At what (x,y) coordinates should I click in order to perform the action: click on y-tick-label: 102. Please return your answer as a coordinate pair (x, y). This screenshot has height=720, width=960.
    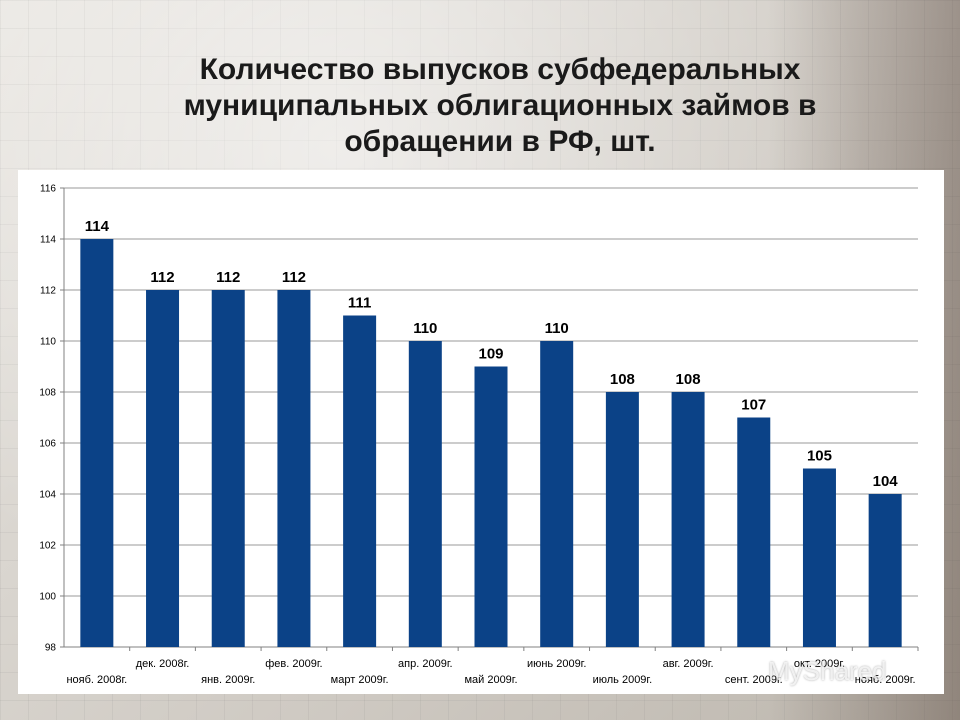
    Looking at the image, I should click on (47, 546).